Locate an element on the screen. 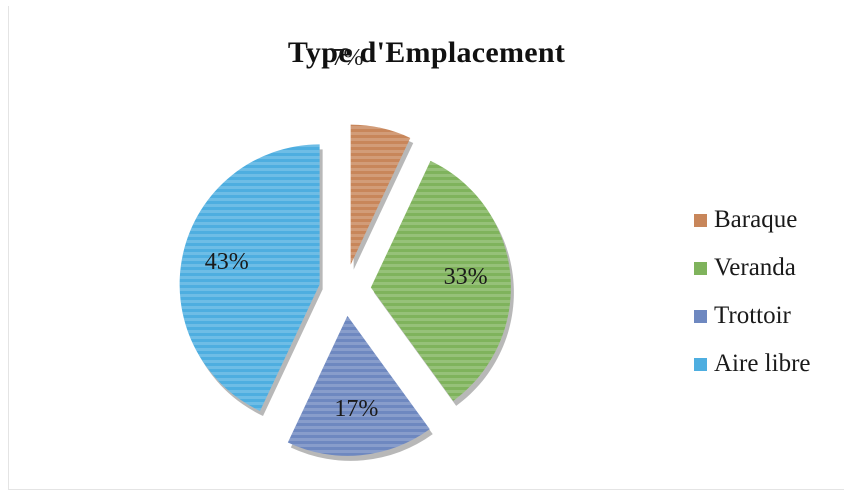 Image resolution: width=853 pixels, height=495 pixels. legend-item-veranda: Veranda is located at coordinates (752, 268).